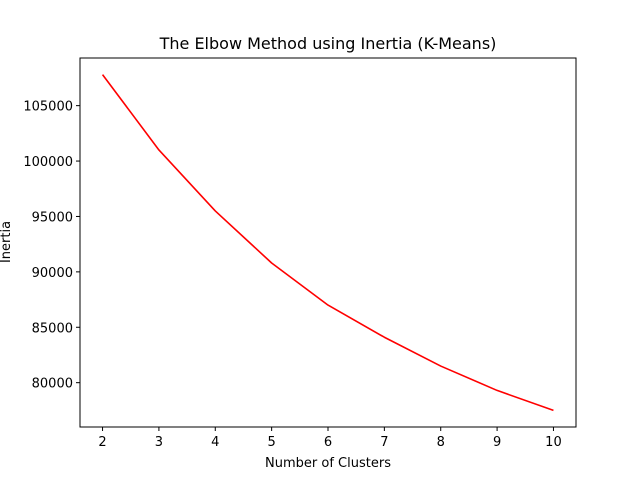 Image resolution: width=640 pixels, height=480 pixels. Describe the element at coordinates (7, 242) in the screenshot. I see `y-axis-title: Inertia` at that location.